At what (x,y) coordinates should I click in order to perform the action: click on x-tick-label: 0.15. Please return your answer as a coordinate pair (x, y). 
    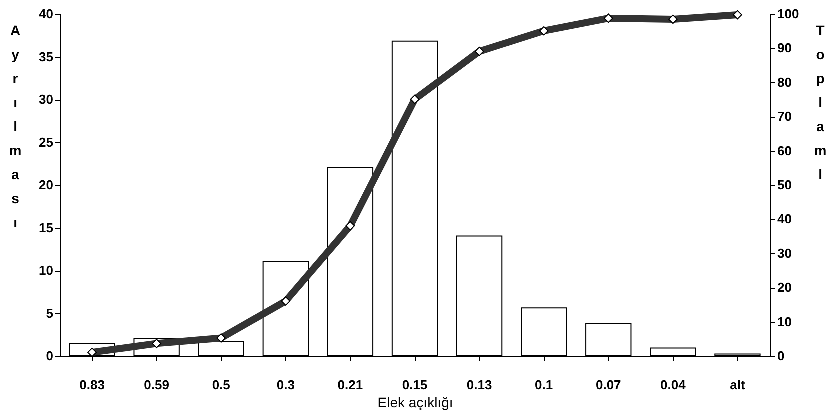
    Looking at the image, I should click on (415, 385).